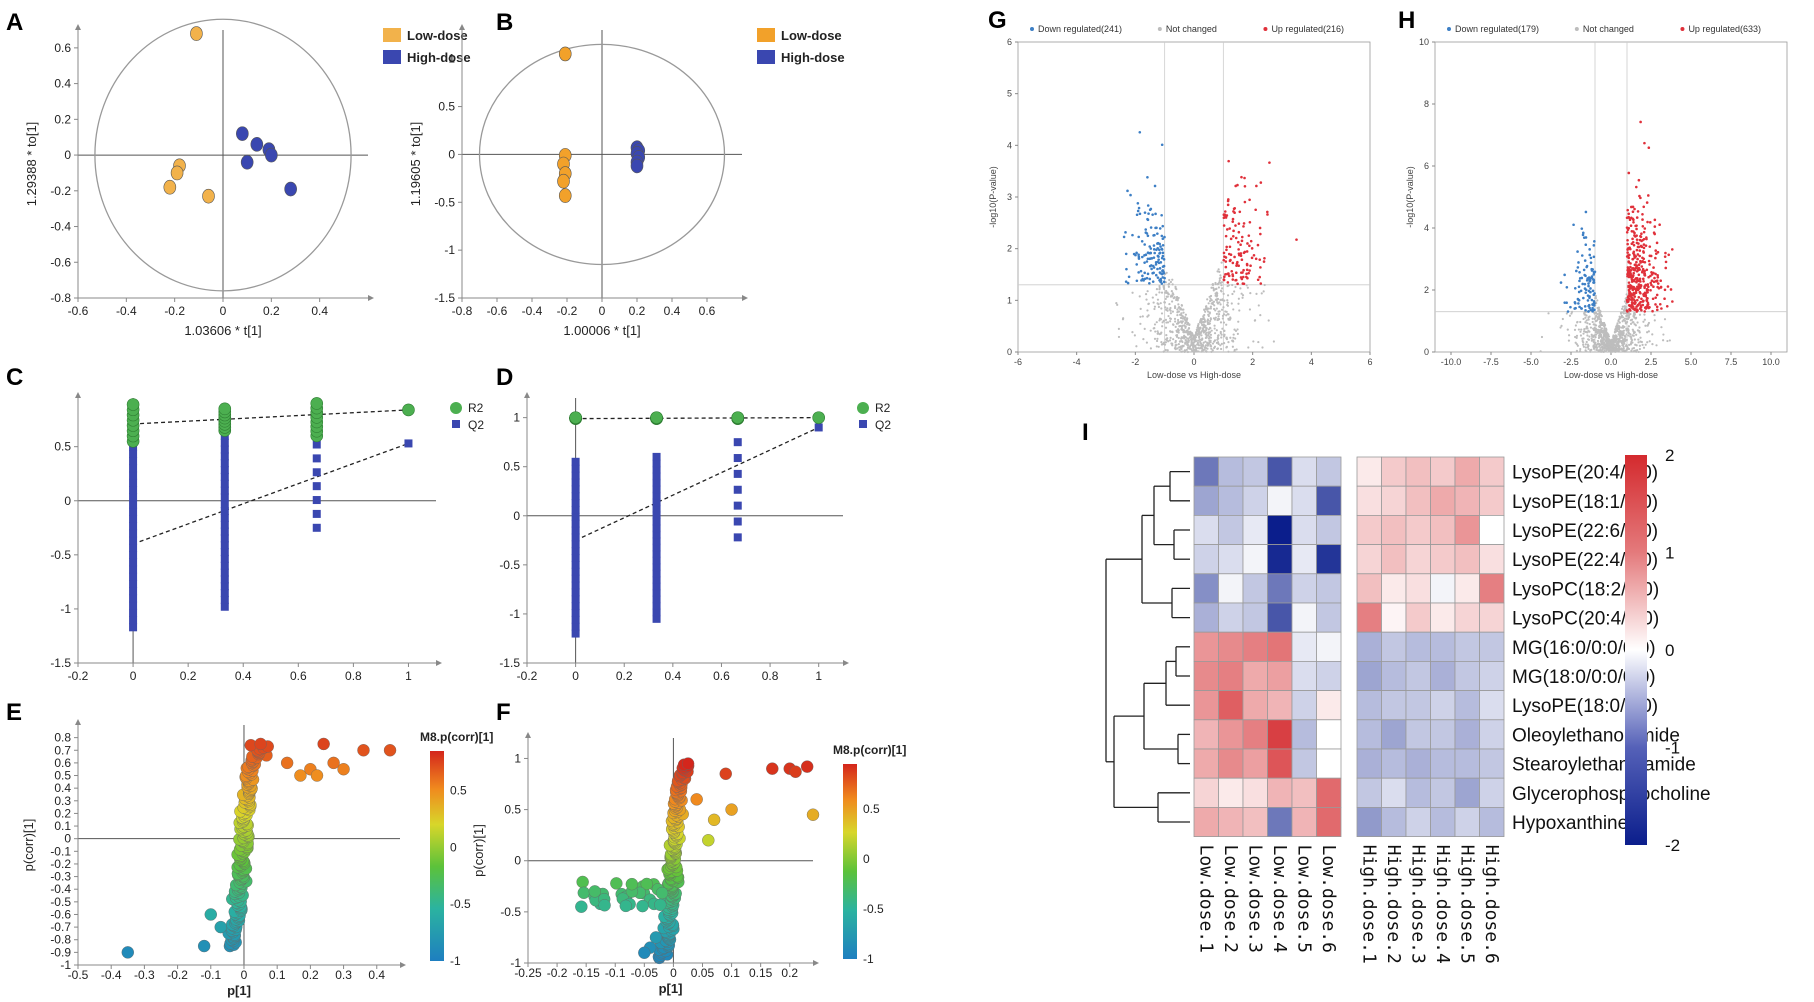 Image resolution: width=1814 pixels, height=1002 pixels. Describe the element at coordinates (1724, 29) in the screenshot. I see `legend-label: Up regulated(633)` at that location.